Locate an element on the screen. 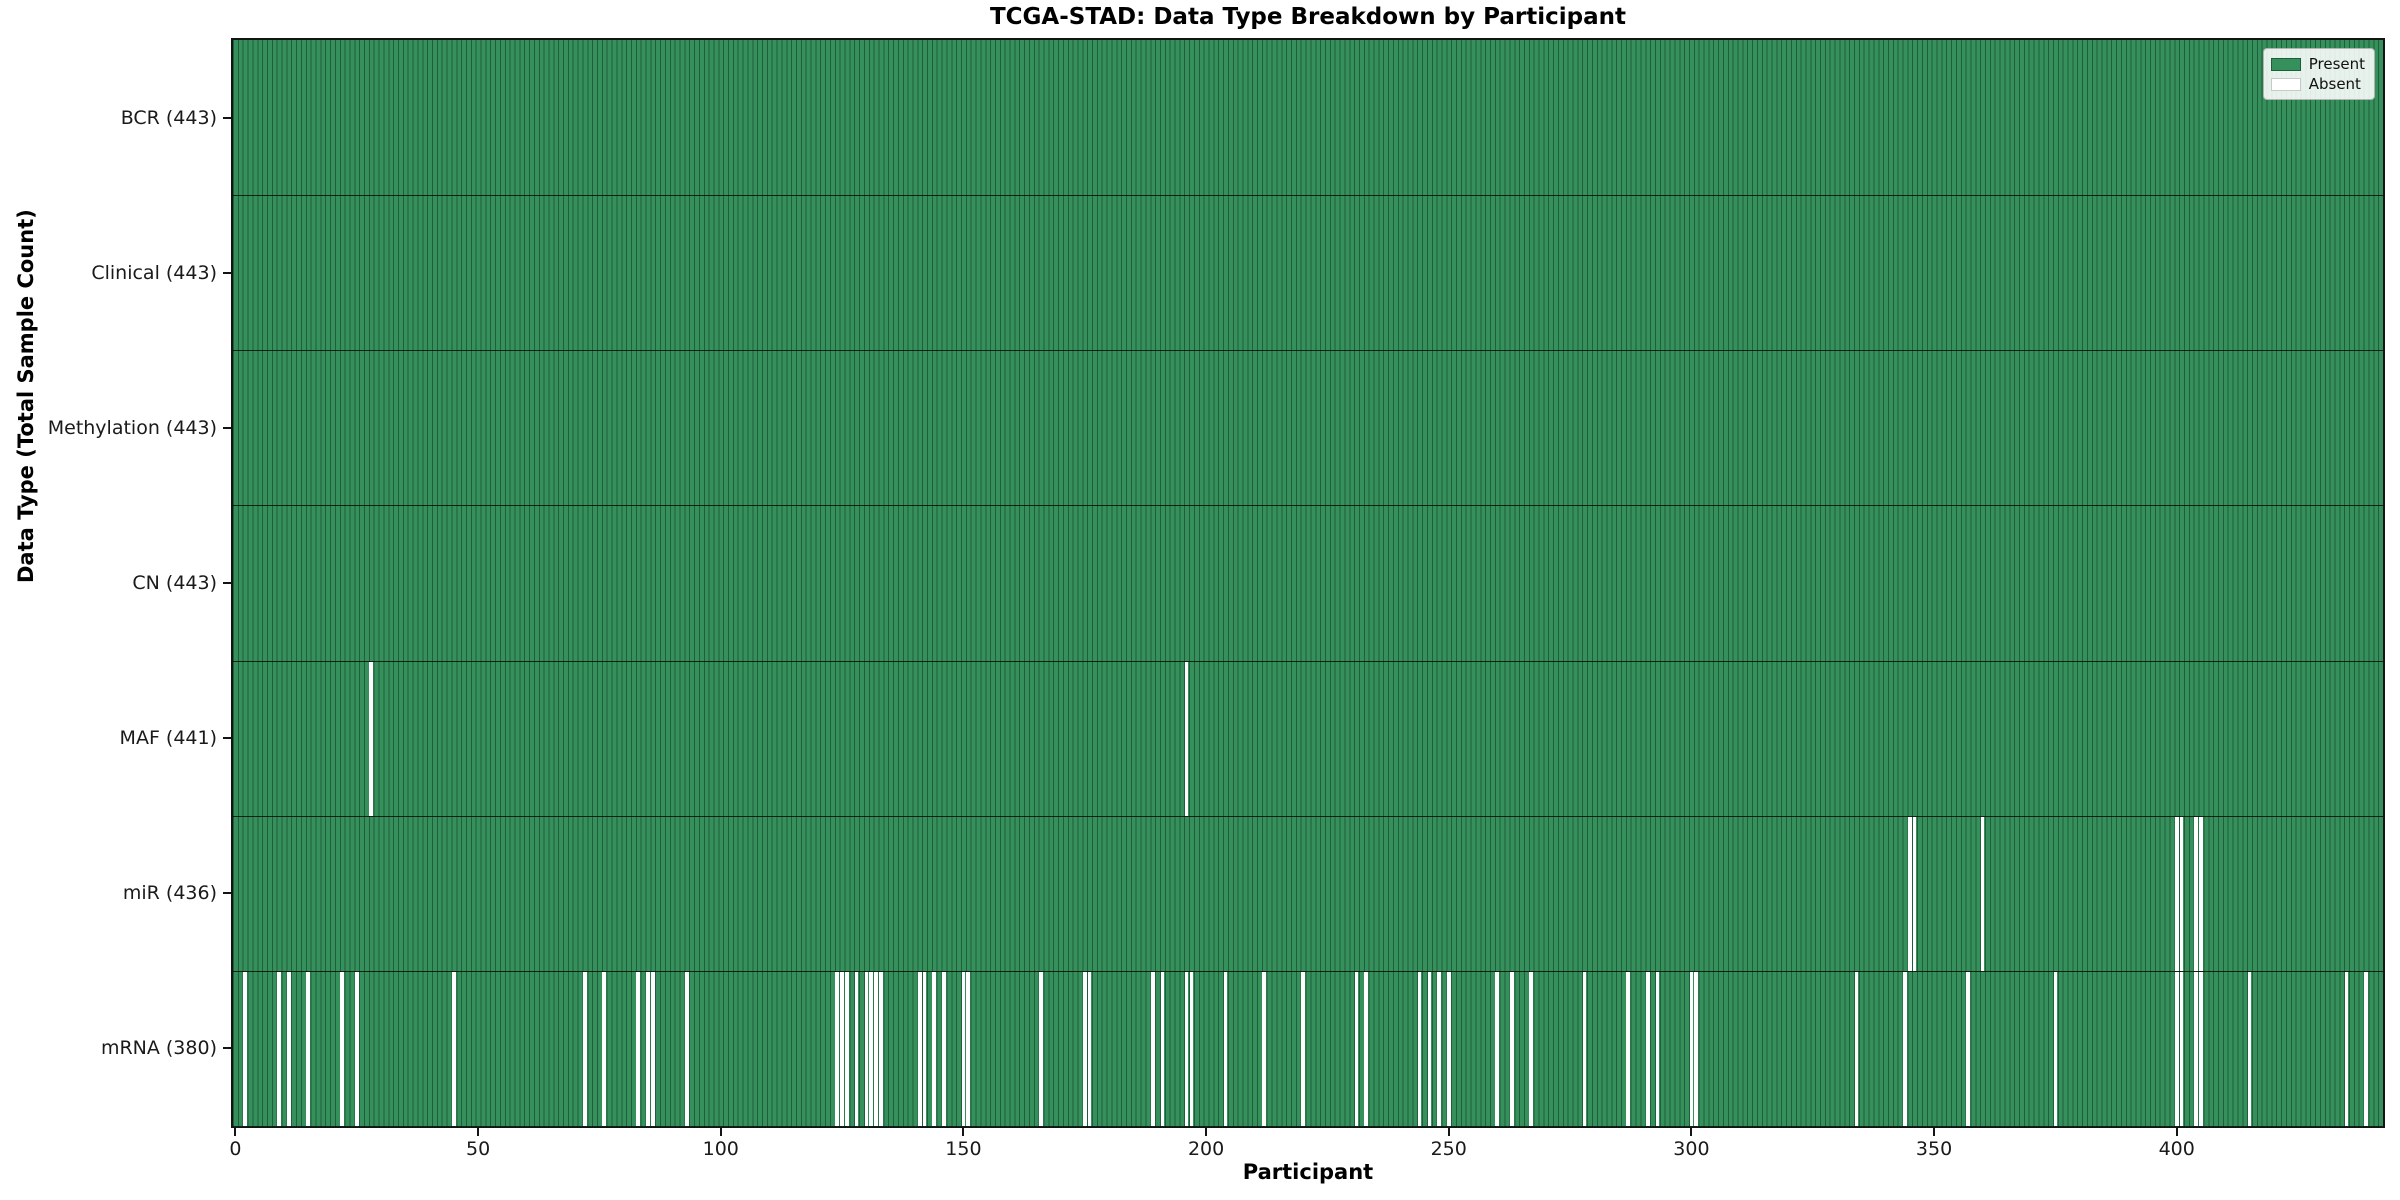 The image size is (2400, 1200). row-Clinical is located at coordinates (1308, 273).